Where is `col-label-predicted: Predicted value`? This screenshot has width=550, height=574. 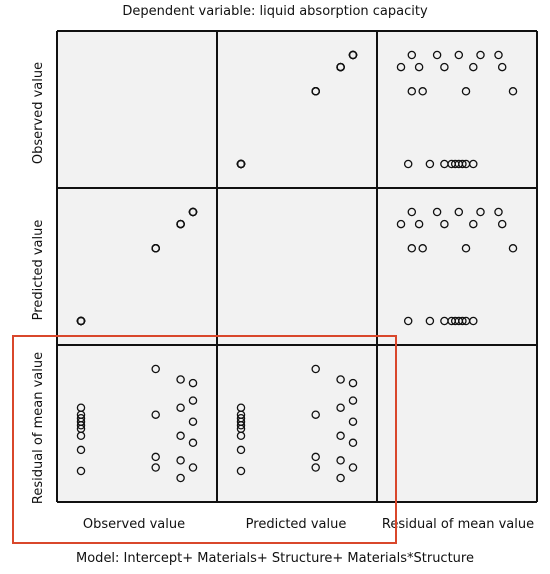
col-label-predicted: Predicted value is located at coordinates (296, 524).